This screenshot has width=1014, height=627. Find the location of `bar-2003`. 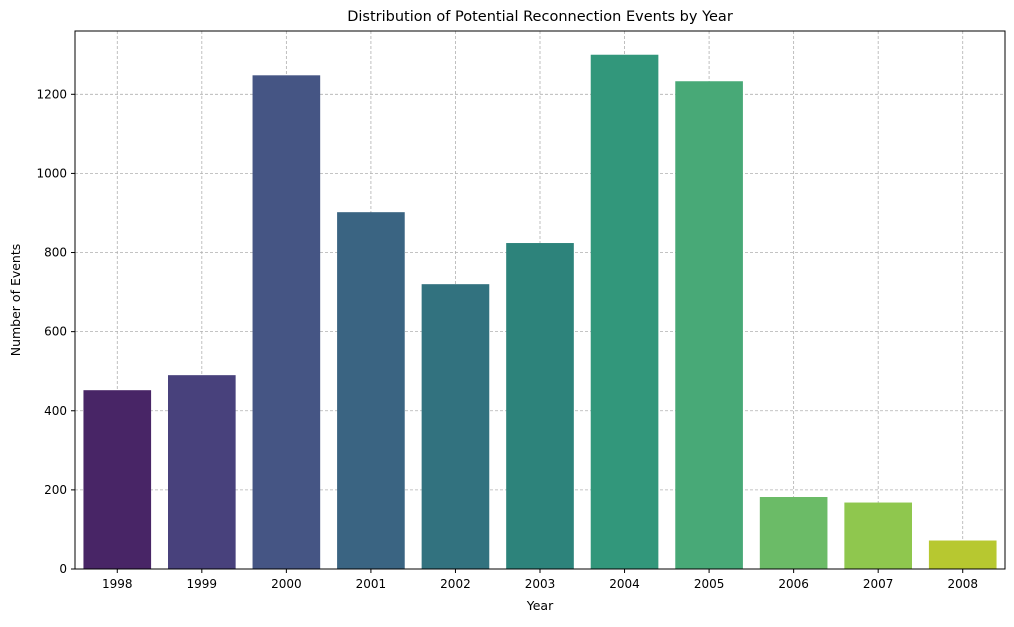

bar-2003 is located at coordinates (540, 406).